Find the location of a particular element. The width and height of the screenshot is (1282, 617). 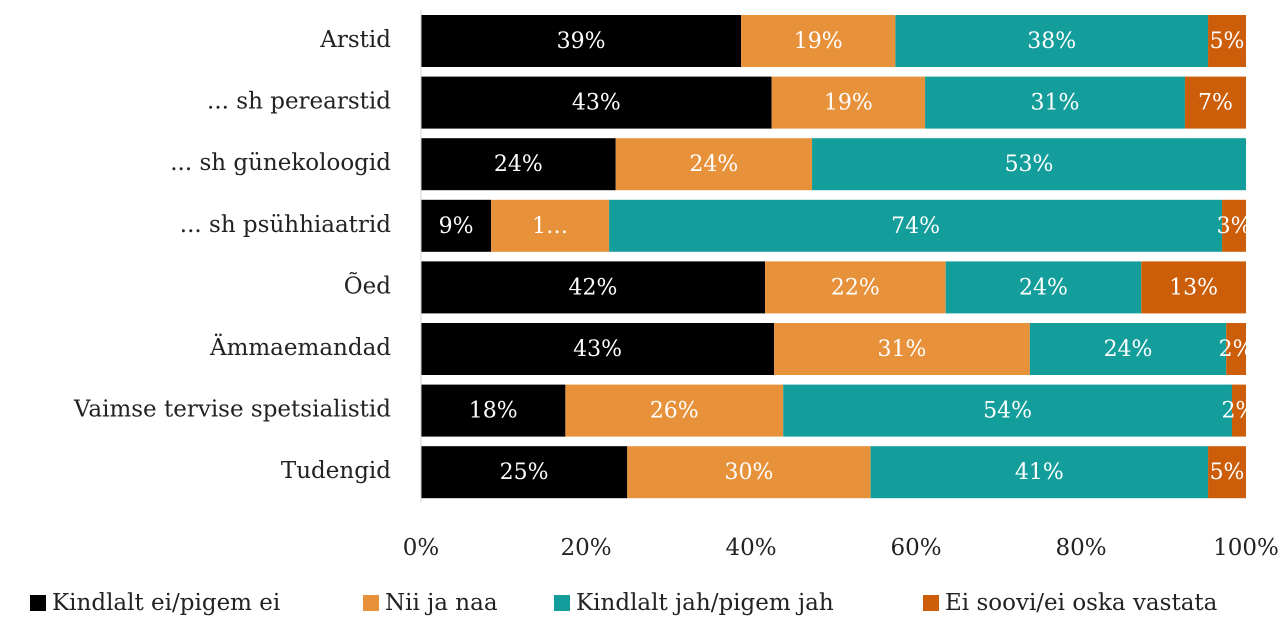

x-tick-label: 0% is located at coordinates (421, 548).